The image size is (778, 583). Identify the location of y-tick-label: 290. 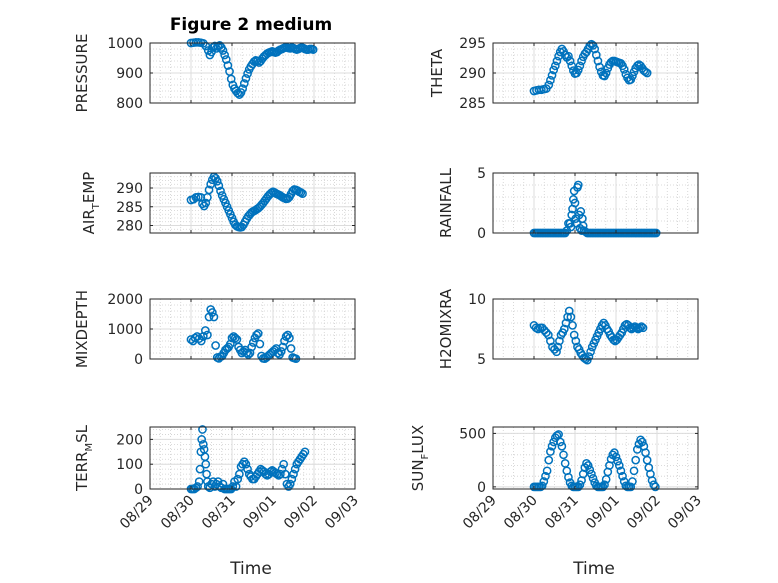
(129, 189).